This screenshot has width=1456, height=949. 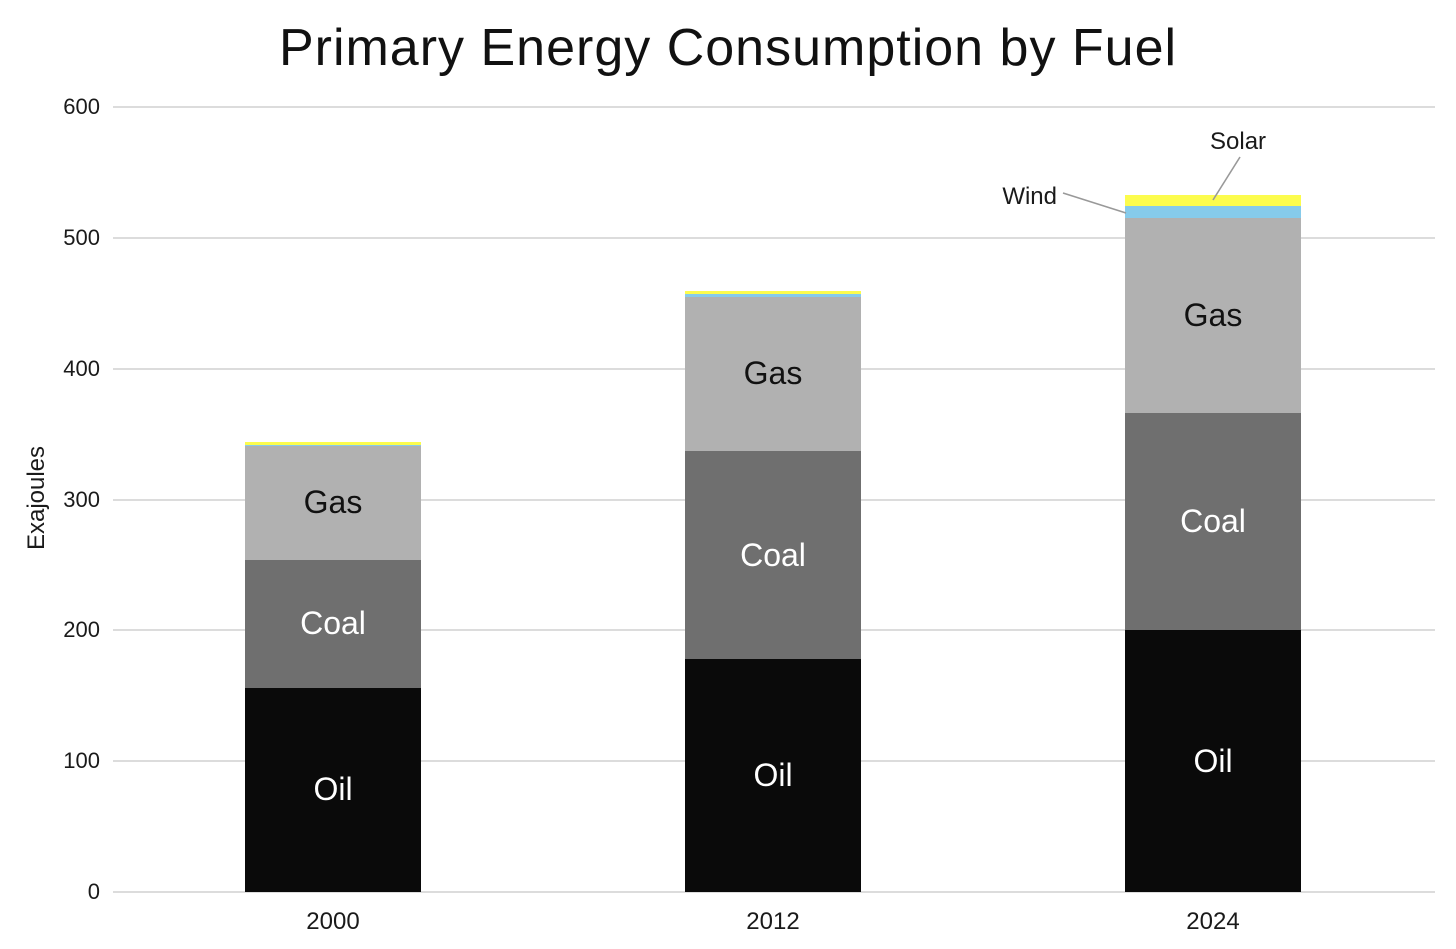 I want to click on bar-segment-label-gas-2024: Gas, so click(x=1213, y=315).